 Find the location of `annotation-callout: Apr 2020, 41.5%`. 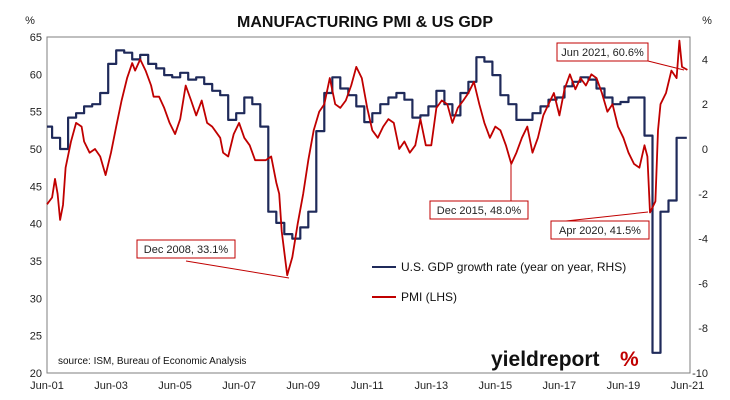

annotation-callout: Apr 2020, 41.5% is located at coordinates (600, 225).